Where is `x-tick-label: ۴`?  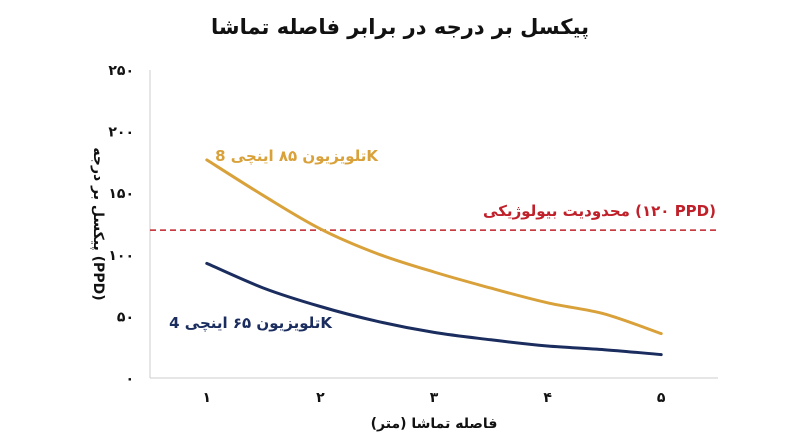
x-tick-label: ۴ is located at coordinates (547, 398).